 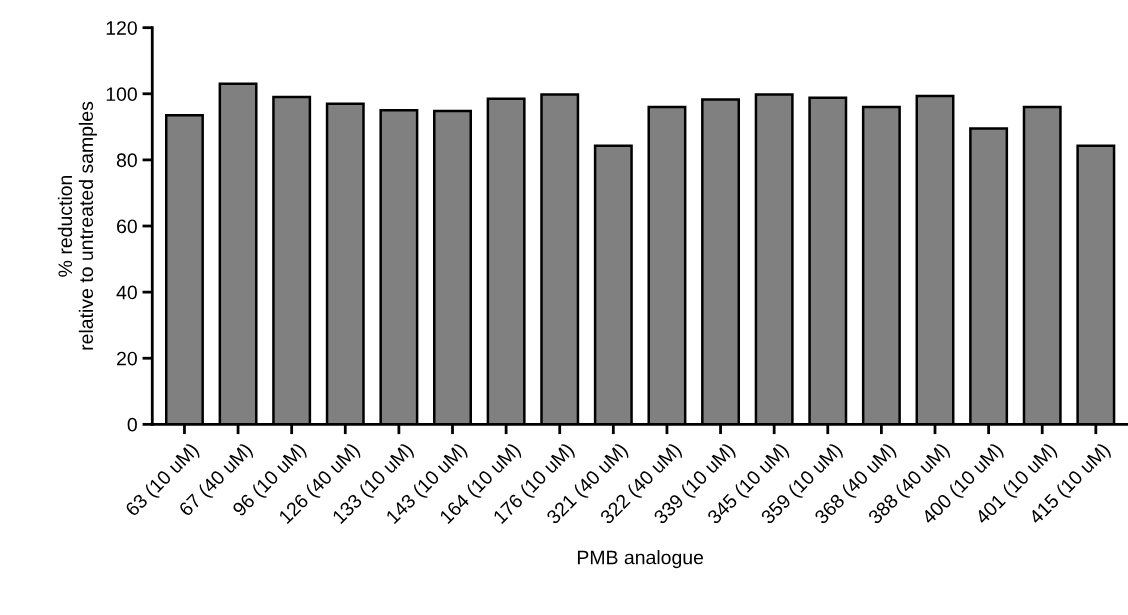 What do you see at coordinates (126, 160) in the screenshot?
I see `y-tick-label: 80` at bounding box center [126, 160].